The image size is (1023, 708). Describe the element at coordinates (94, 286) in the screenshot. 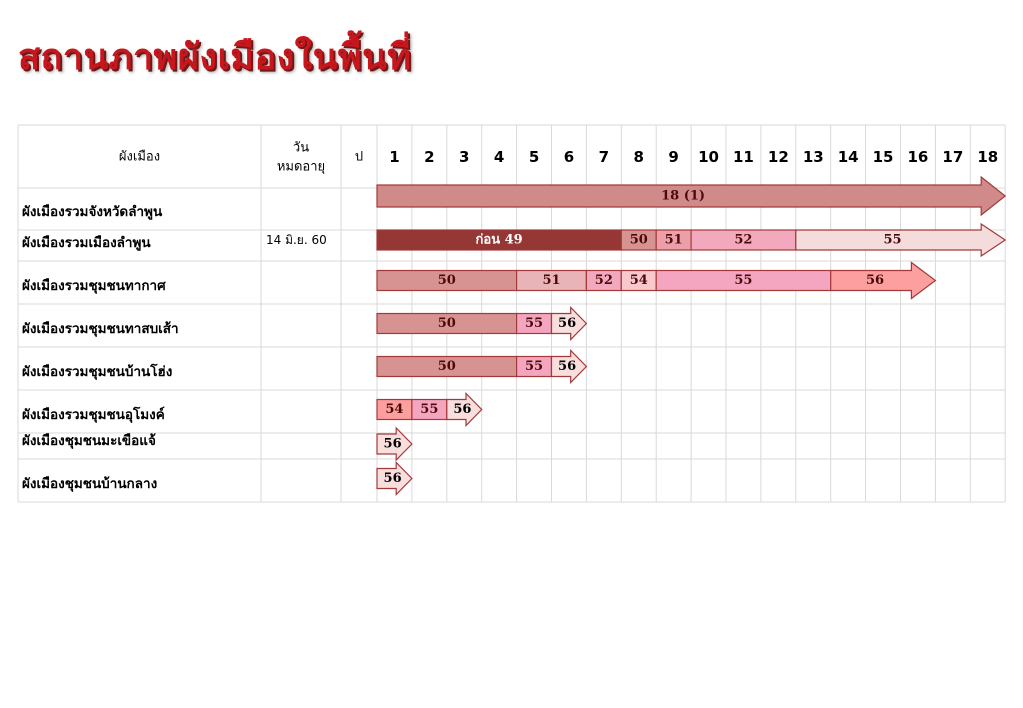

I see `row-label: ผังเมืองรวมชุมชนทากาศ` at that location.